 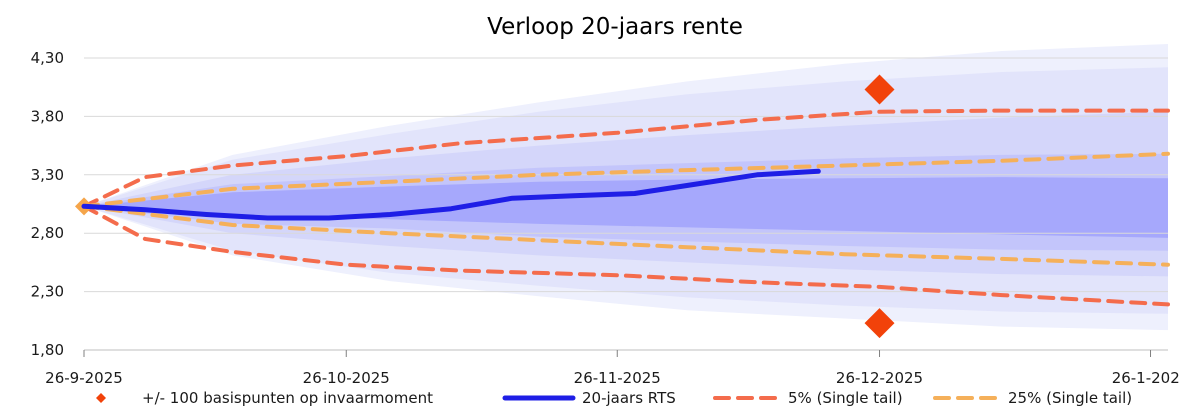 I want to click on y-tick-label: 2,80, so click(x=47, y=233).